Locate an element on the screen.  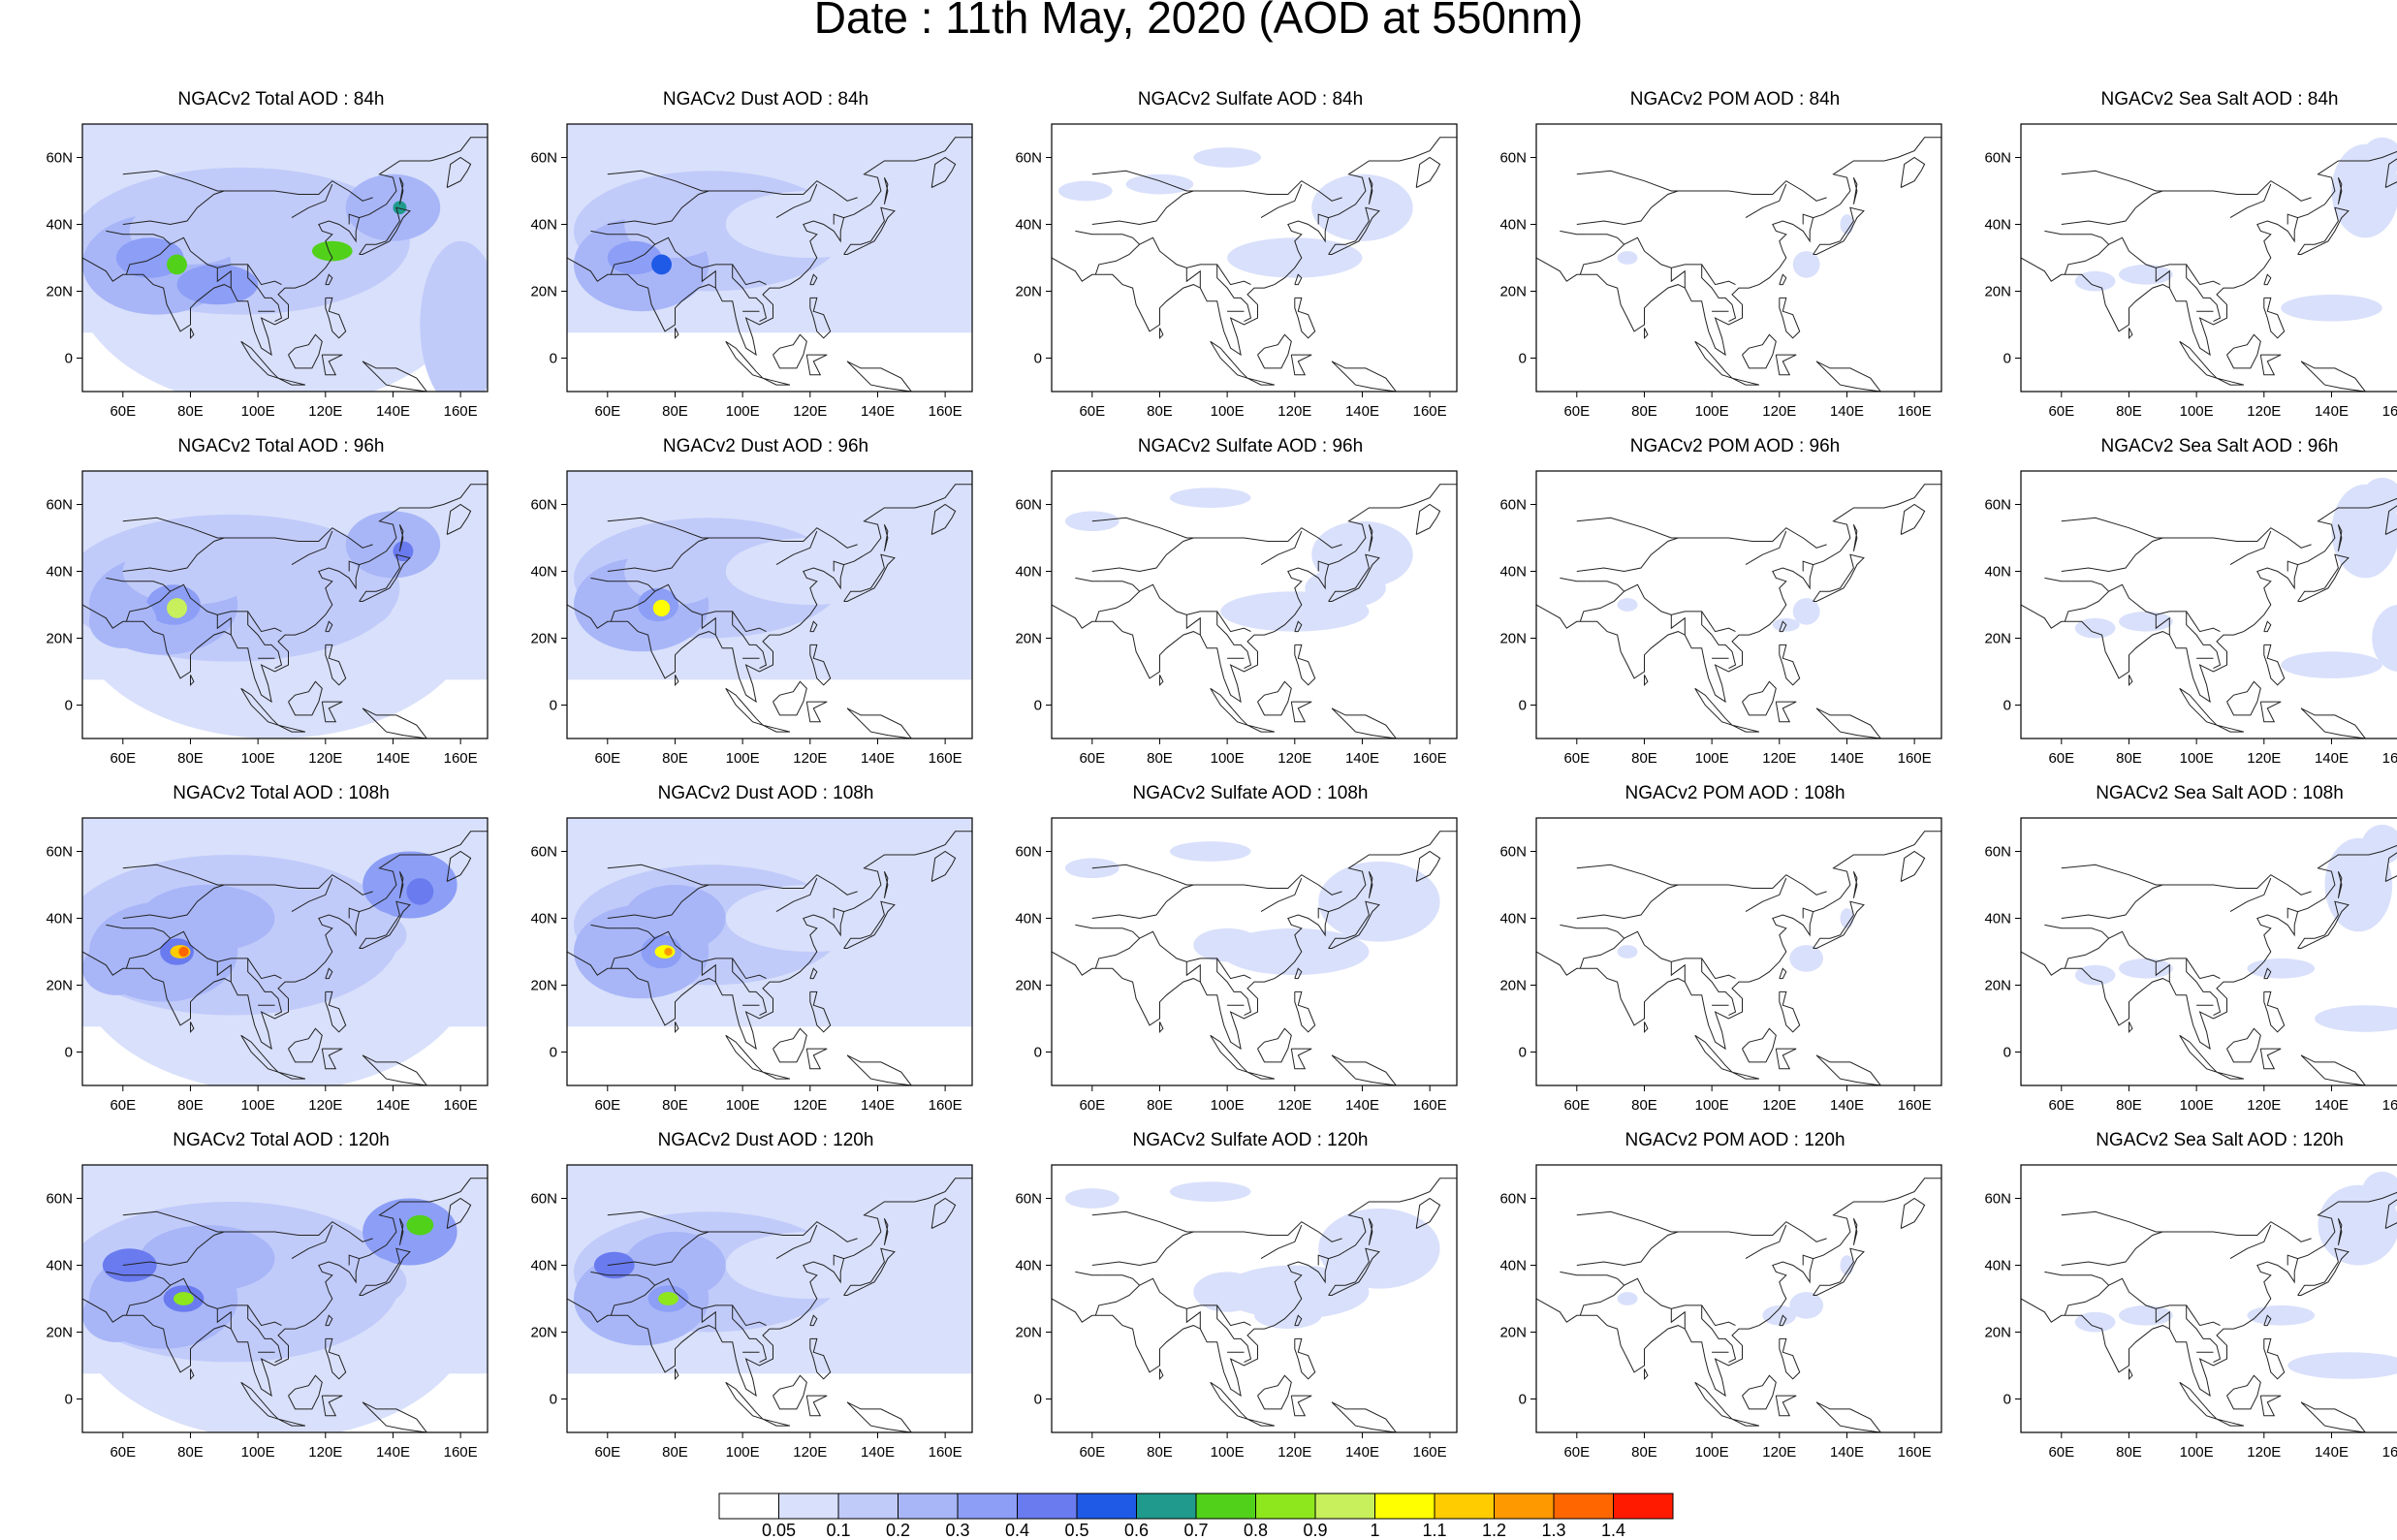
lat-tick-label: 20N is located at coordinates (1513, 1333).